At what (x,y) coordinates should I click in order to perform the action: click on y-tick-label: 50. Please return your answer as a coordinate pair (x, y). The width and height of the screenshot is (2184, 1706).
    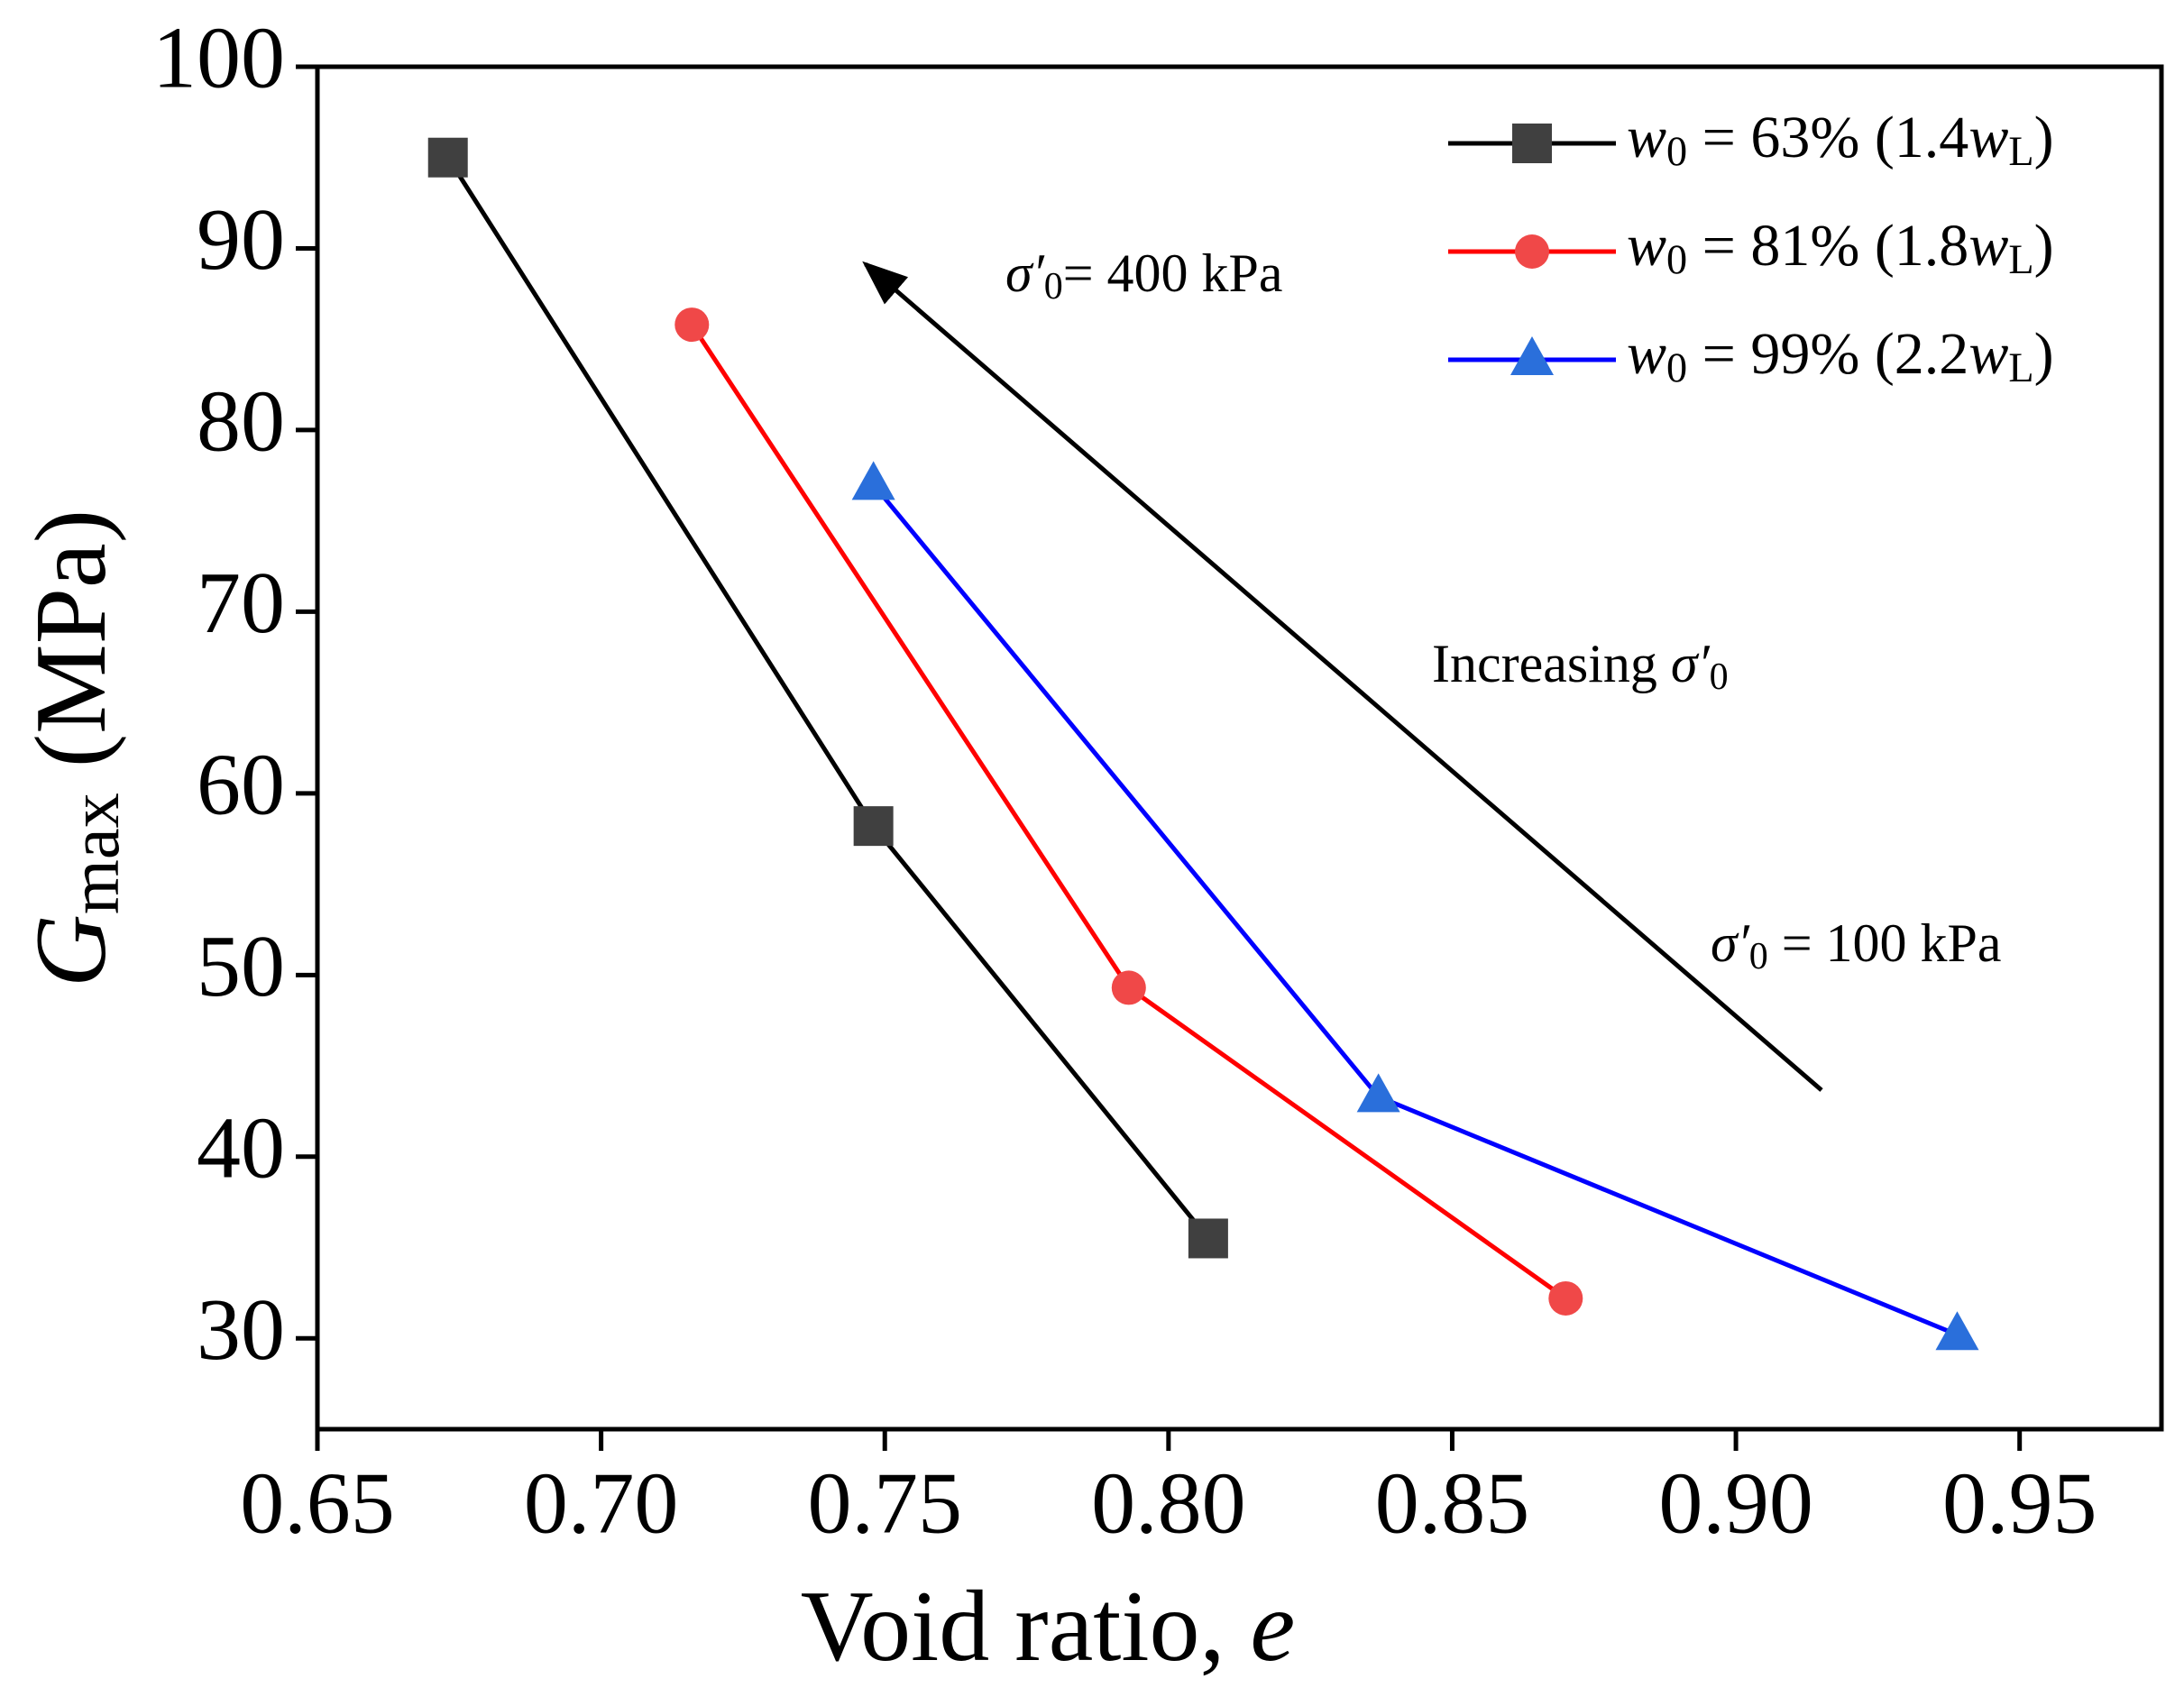
    Looking at the image, I should click on (241, 966).